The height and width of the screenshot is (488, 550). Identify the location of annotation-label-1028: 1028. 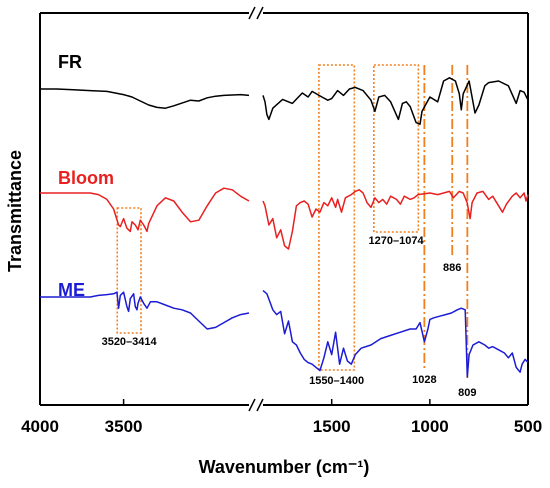
(424, 380).